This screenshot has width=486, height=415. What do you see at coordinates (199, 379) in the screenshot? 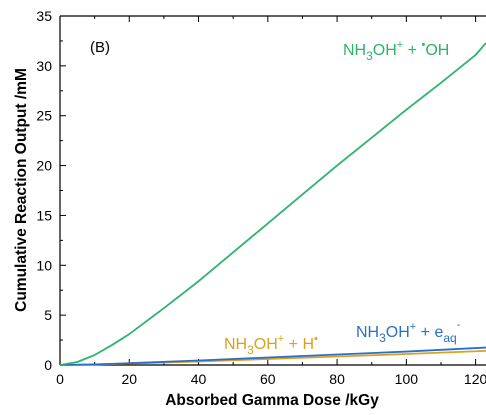
I see `x-tick-label: 40` at bounding box center [199, 379].